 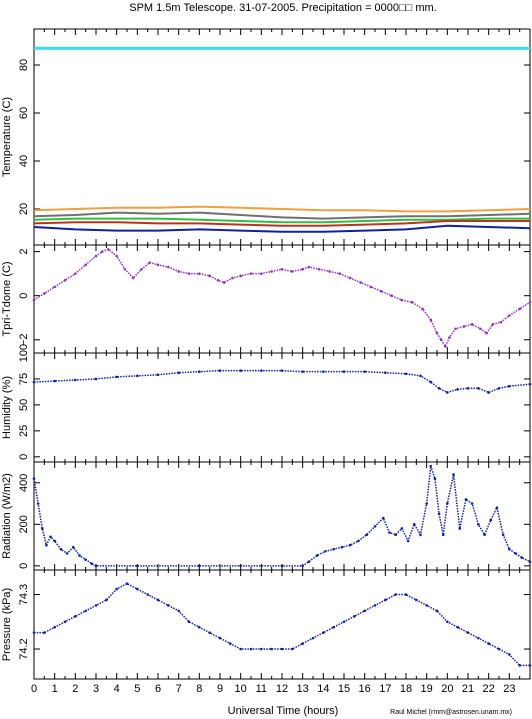 What do you see at coordinates (282, 516) in the screenshot?
I see `panel-frame` at bounding box center [282, 516].